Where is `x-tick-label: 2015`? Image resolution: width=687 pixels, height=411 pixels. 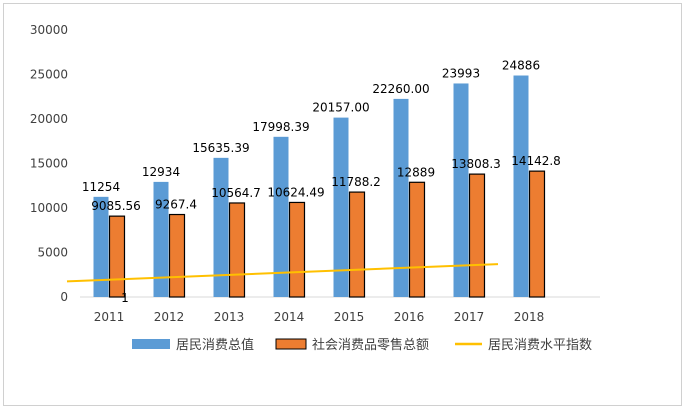
x-tick-label: 2015 is located at coordinates (349, 317).